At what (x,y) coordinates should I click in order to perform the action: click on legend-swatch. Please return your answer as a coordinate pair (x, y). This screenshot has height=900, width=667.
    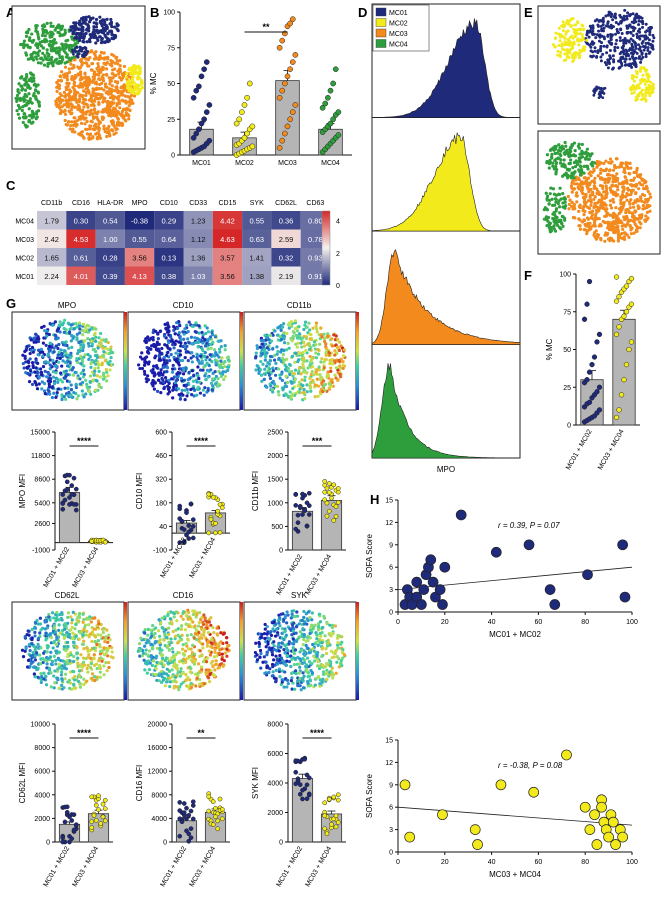
    Looking at the image, I should click on (381, 33).